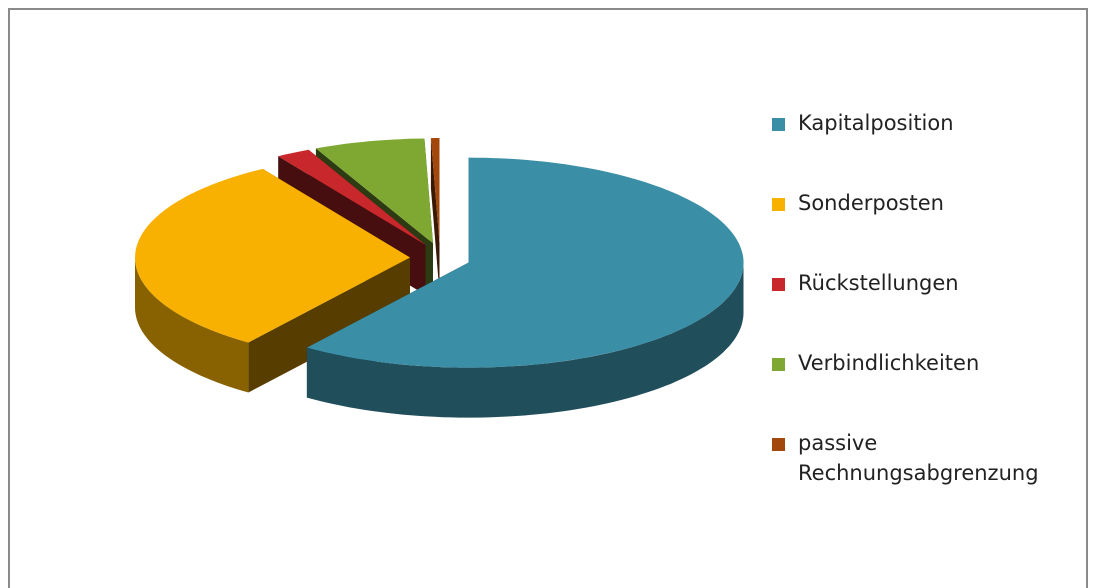 The image size is (1097, 588). I want to click on legend-item: passive Rechnungsabgrenzung, so click(932, 468).